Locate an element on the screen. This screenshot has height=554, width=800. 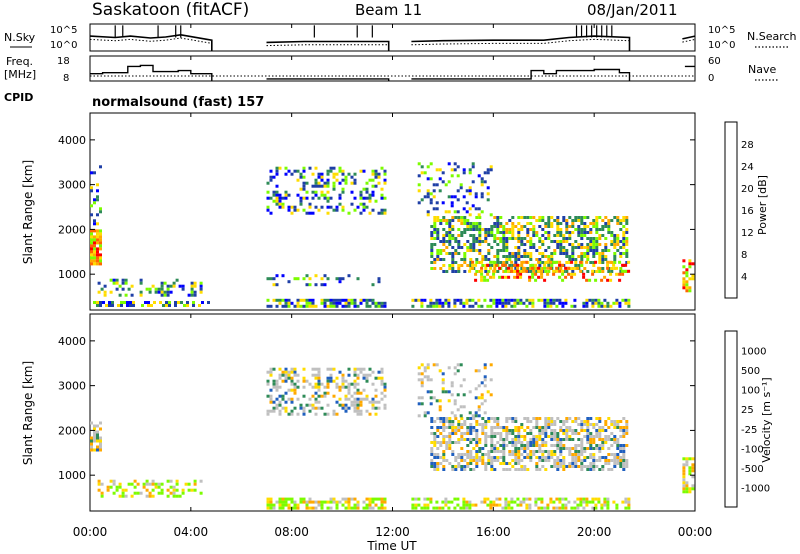
x-tick-label: 16:00 is located at coordinates (493, 532).